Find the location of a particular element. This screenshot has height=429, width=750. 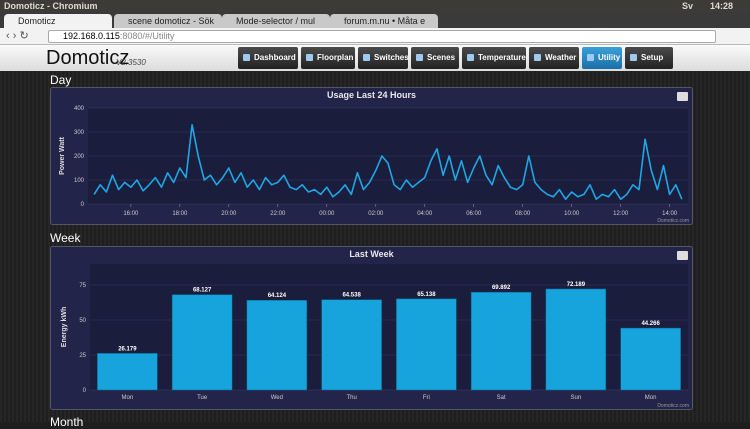

x-tick-label: 04:00 is located at coordinates (425, 214).